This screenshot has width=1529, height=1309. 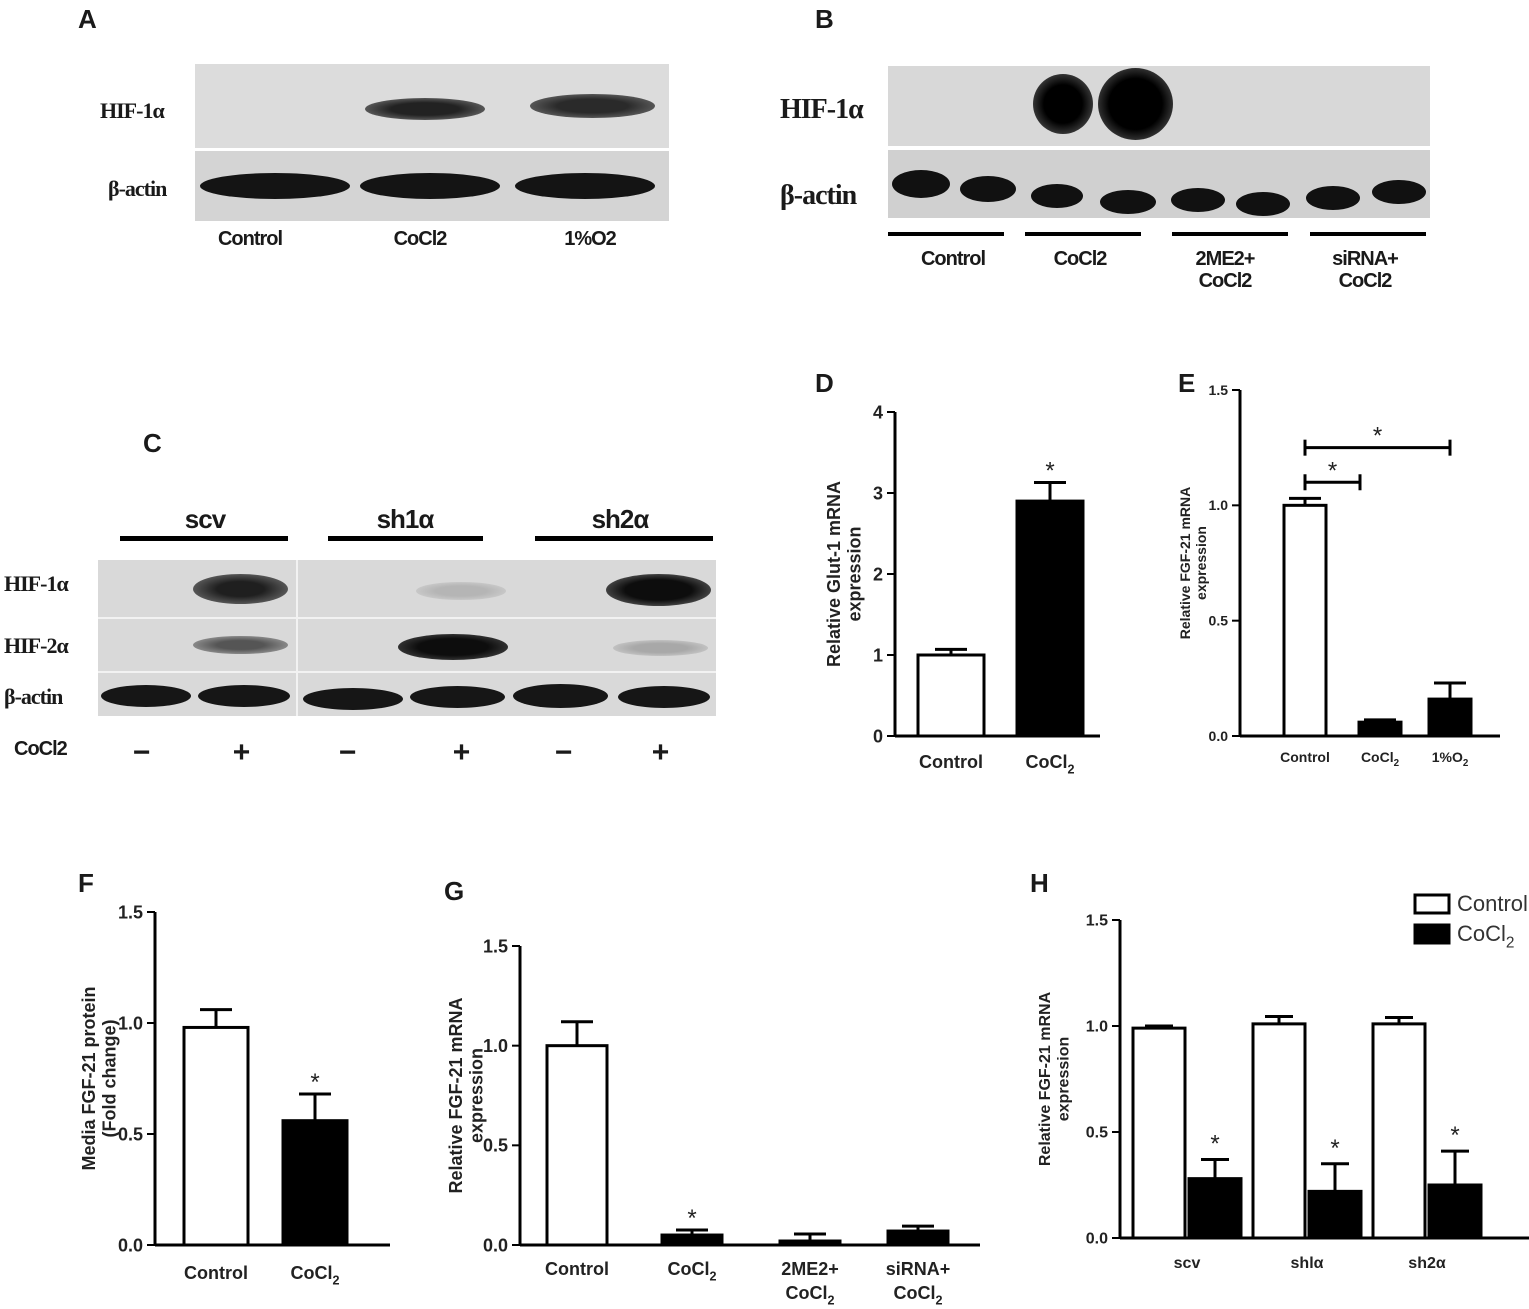 I want to click on x-tick-label: Control, so click(x=577, y=1269).